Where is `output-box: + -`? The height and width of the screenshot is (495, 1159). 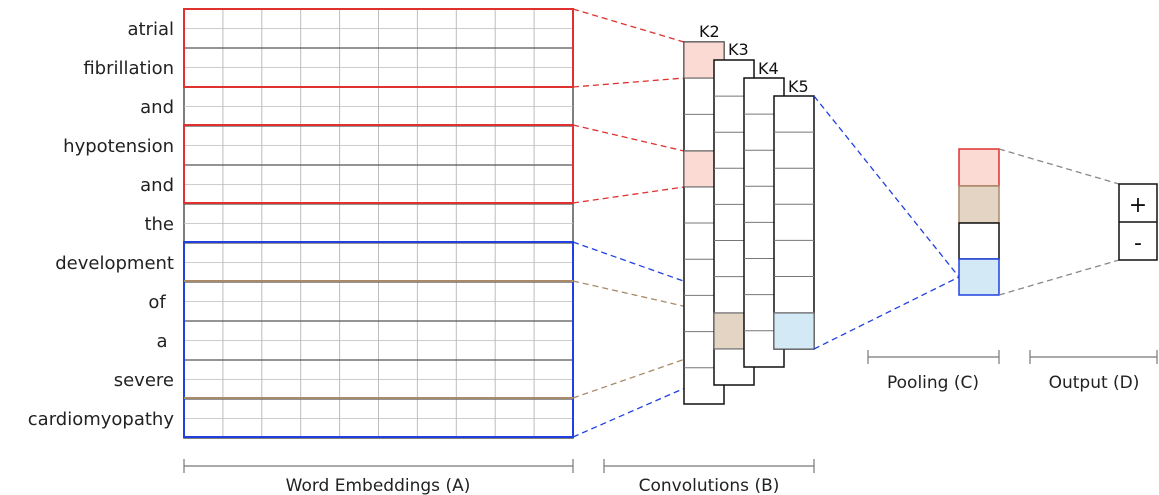
output-box: + - is located at coordinates (1138, 222).